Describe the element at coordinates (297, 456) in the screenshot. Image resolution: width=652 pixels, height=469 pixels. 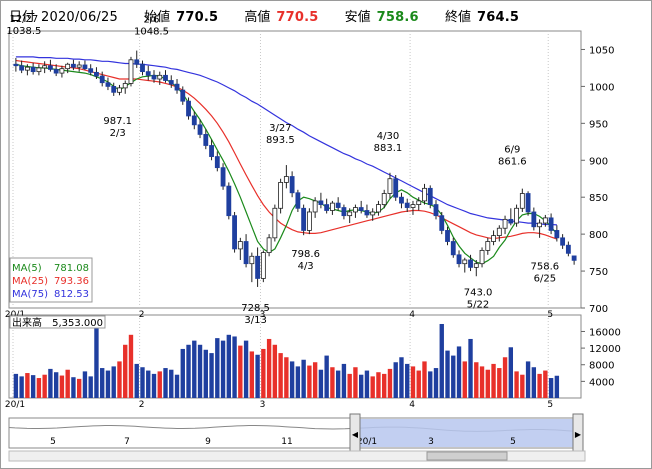
I see `navigator-scrollbar-track` at that location.